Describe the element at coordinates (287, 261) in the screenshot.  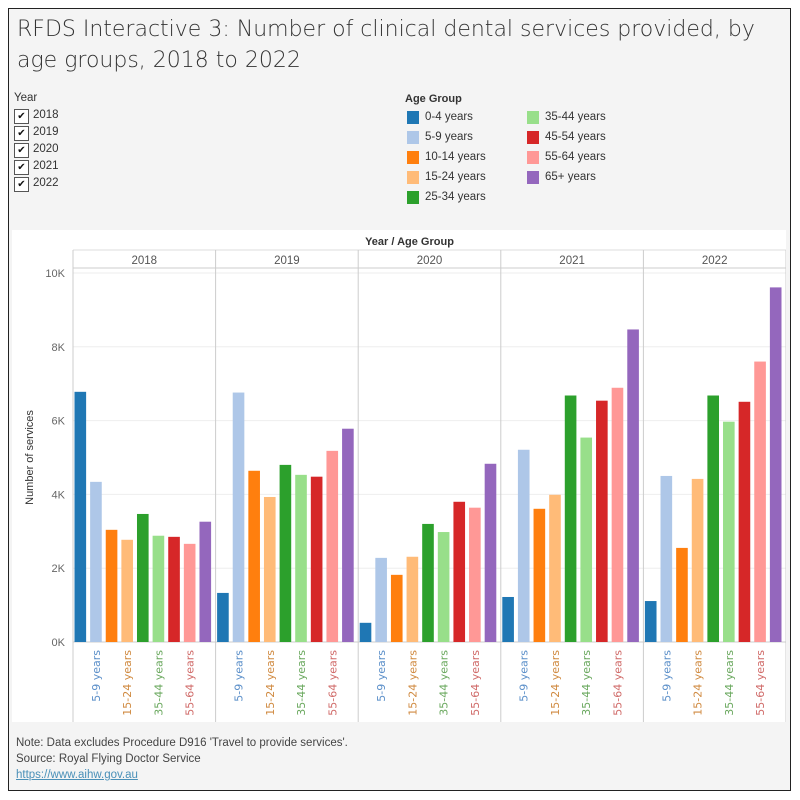
I see `pane-header-2019: 2019` at that location.